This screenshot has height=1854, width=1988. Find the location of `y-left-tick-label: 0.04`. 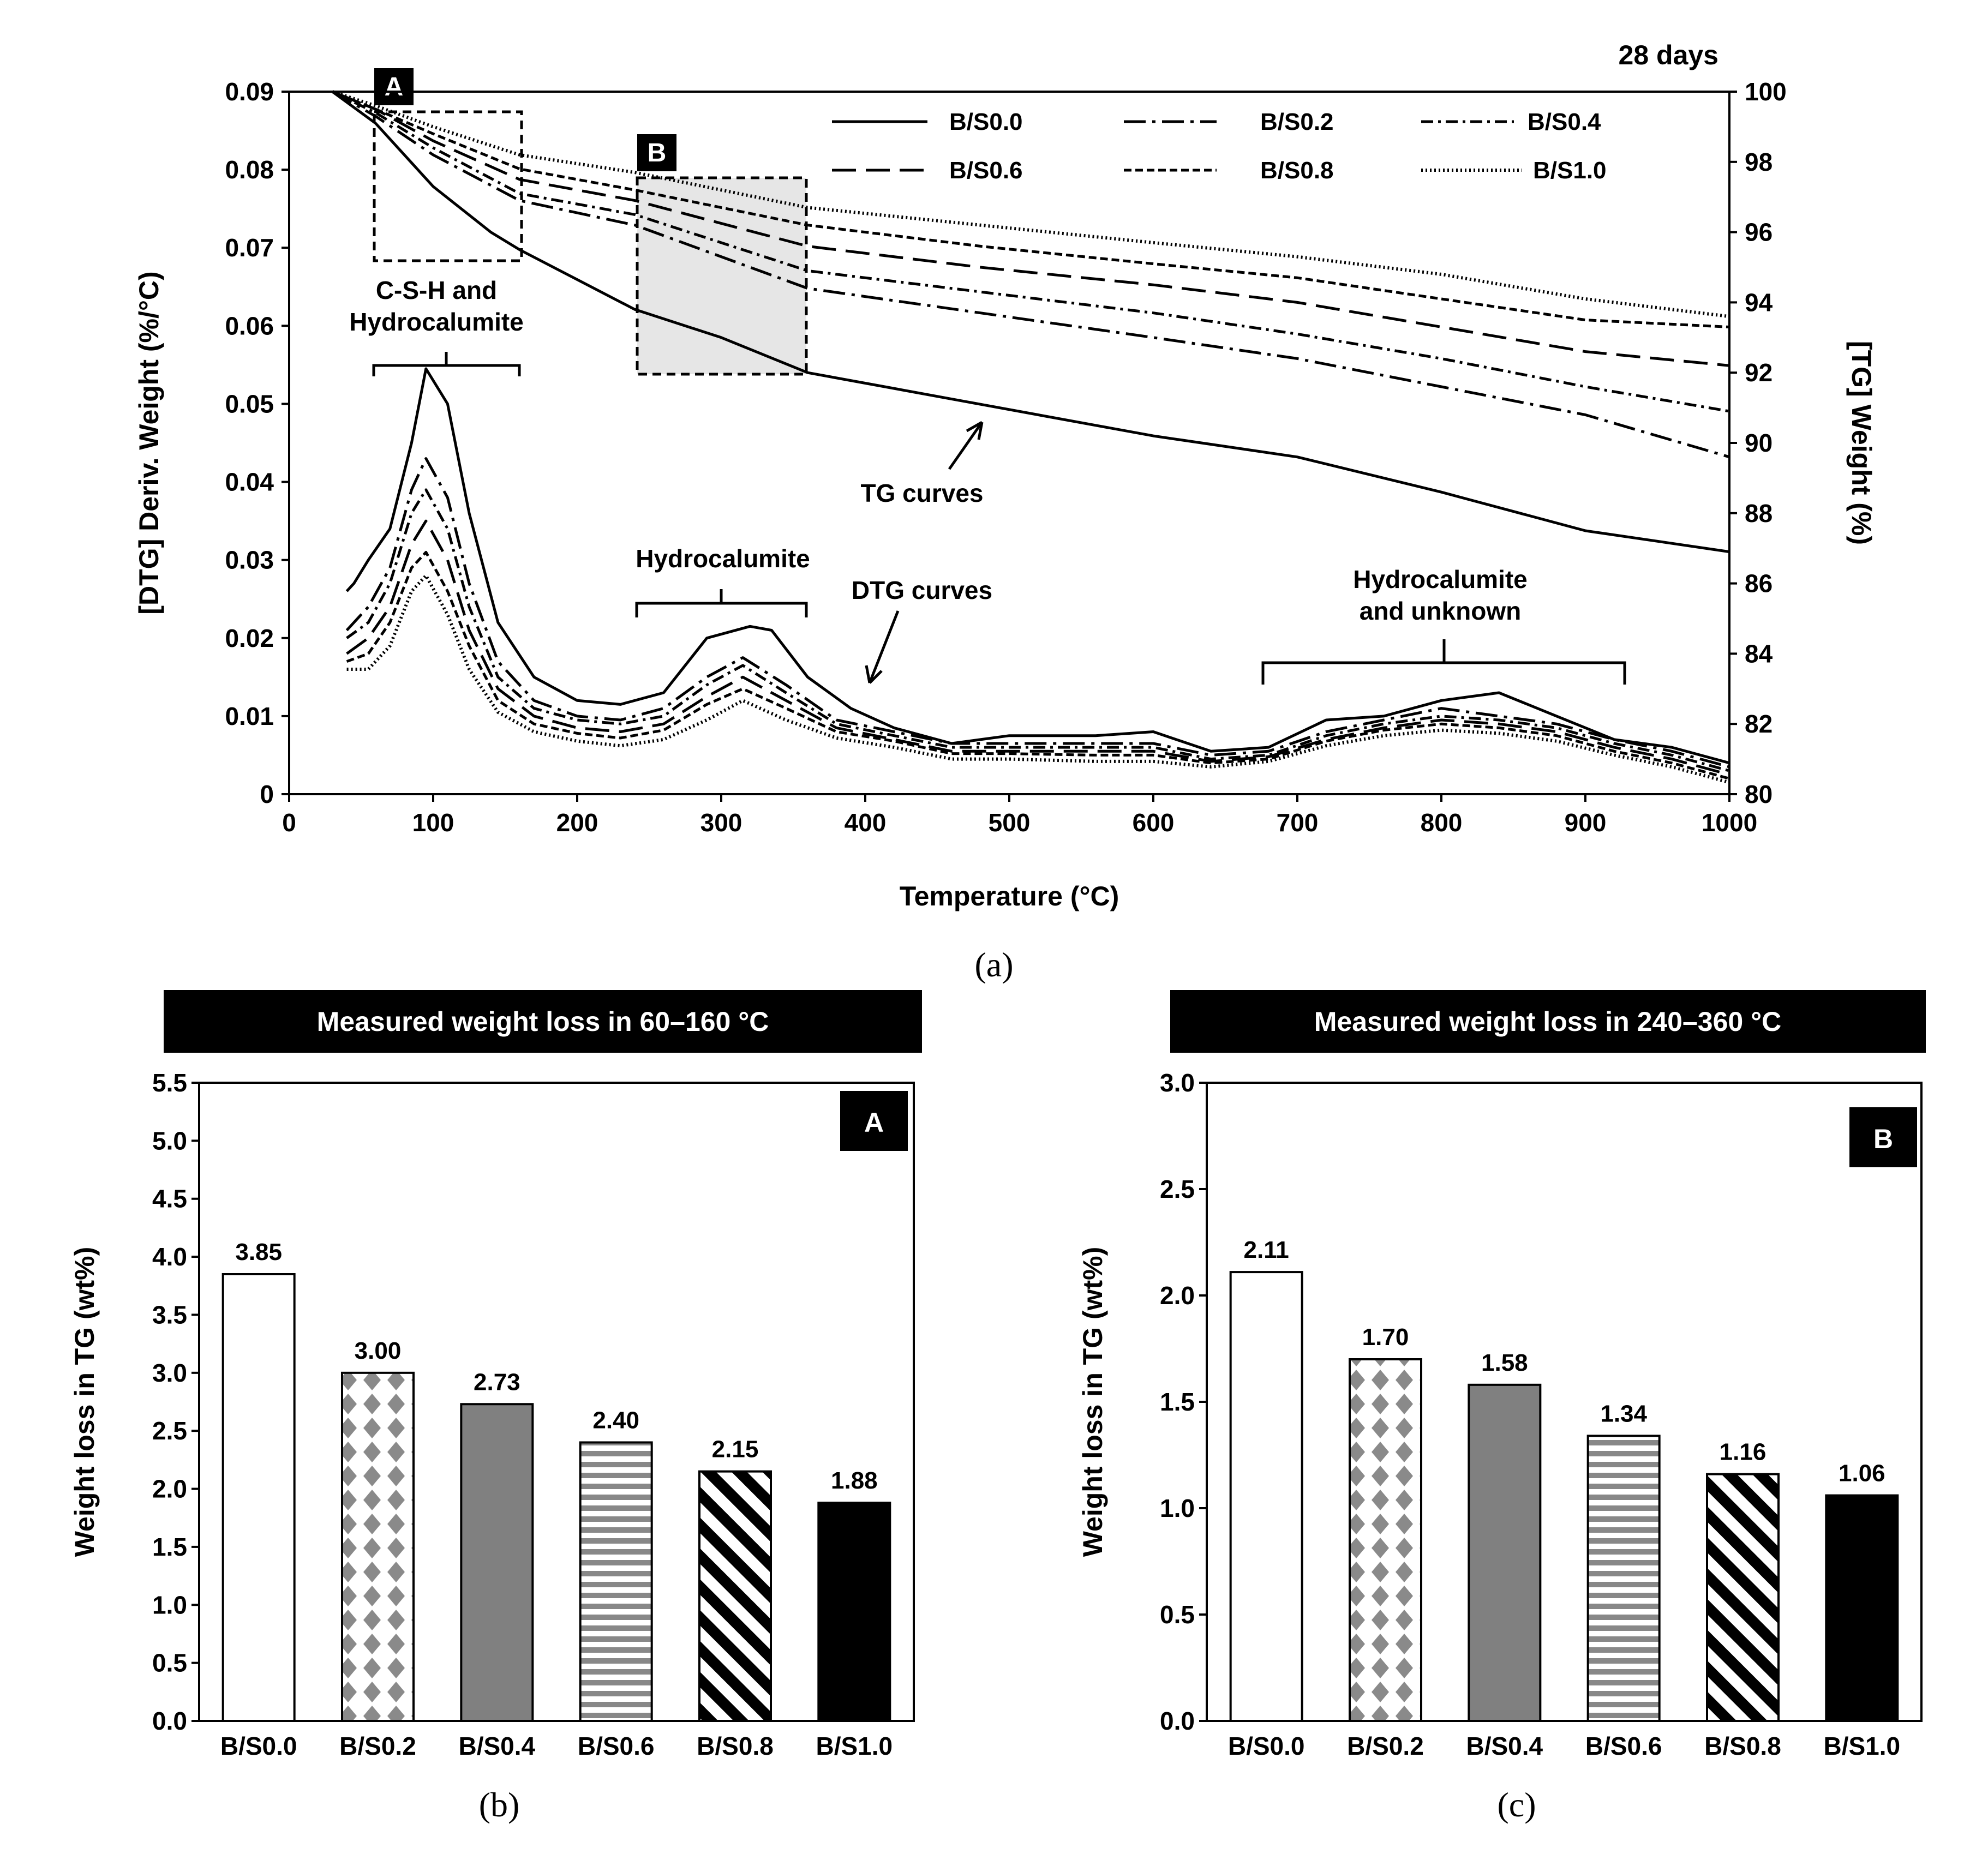

y-left-tick-label: 0.04 is located at coordinates (250, 482).